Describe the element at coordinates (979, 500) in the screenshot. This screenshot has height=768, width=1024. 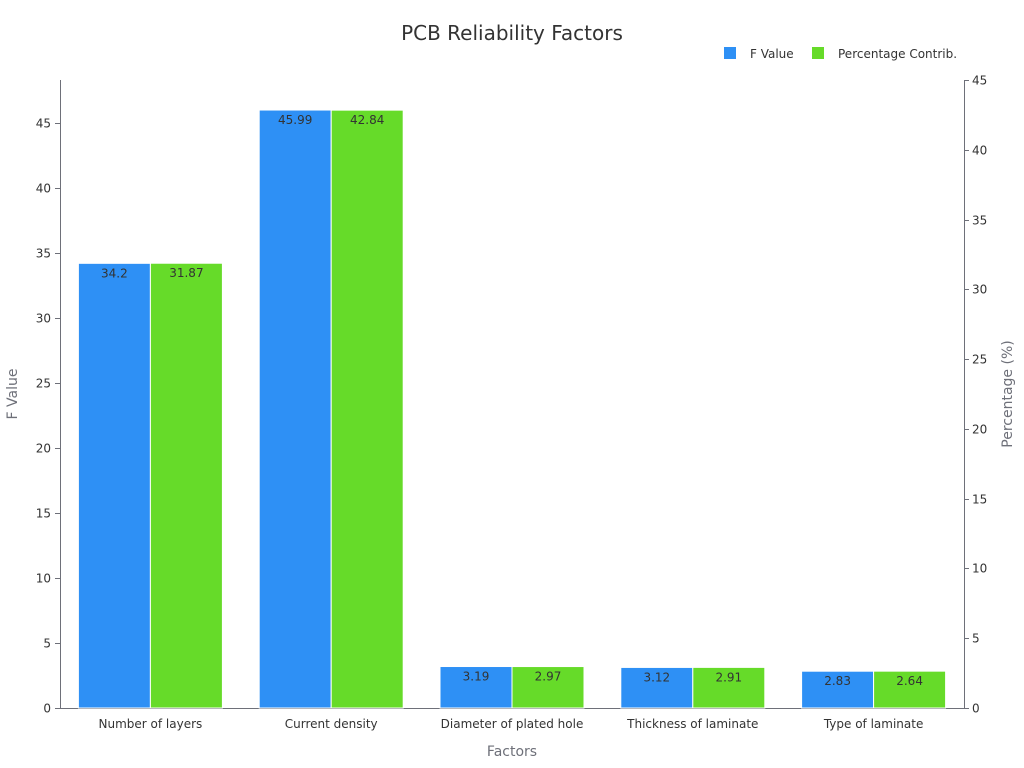
I see `right-y-tick-label: 15` at that location.